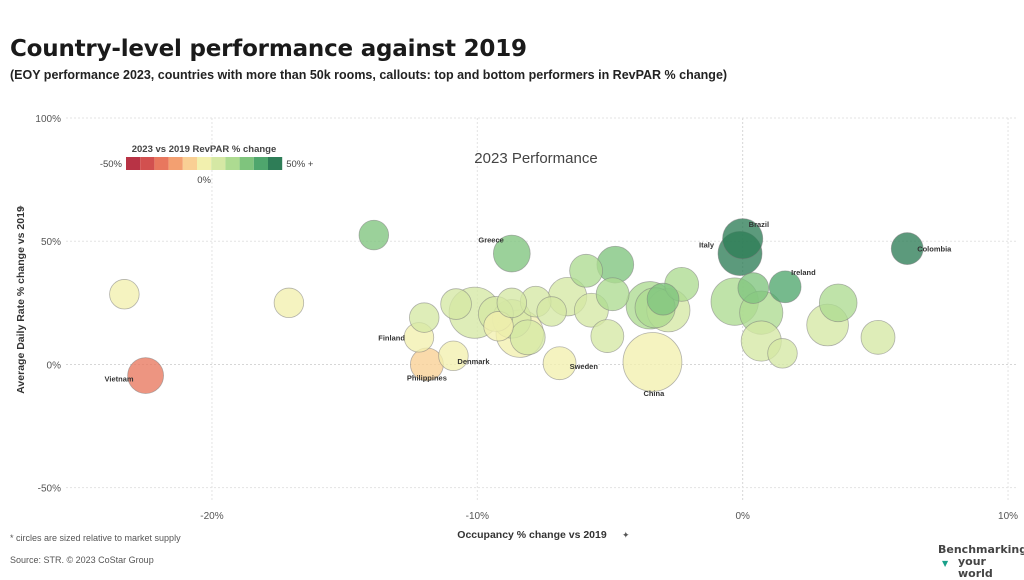 Image resolution: width=1024 pixels, height=580 pixels. Describe the element at coordinates (907, 248) in the screenshot. I see `point-colombia` at that location.